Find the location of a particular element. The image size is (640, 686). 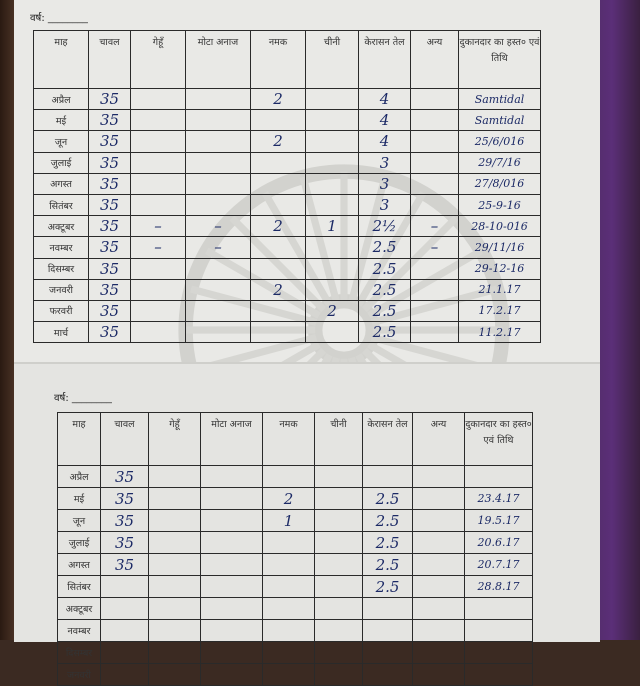

month-label: जून is located at coordinates (79, 520).